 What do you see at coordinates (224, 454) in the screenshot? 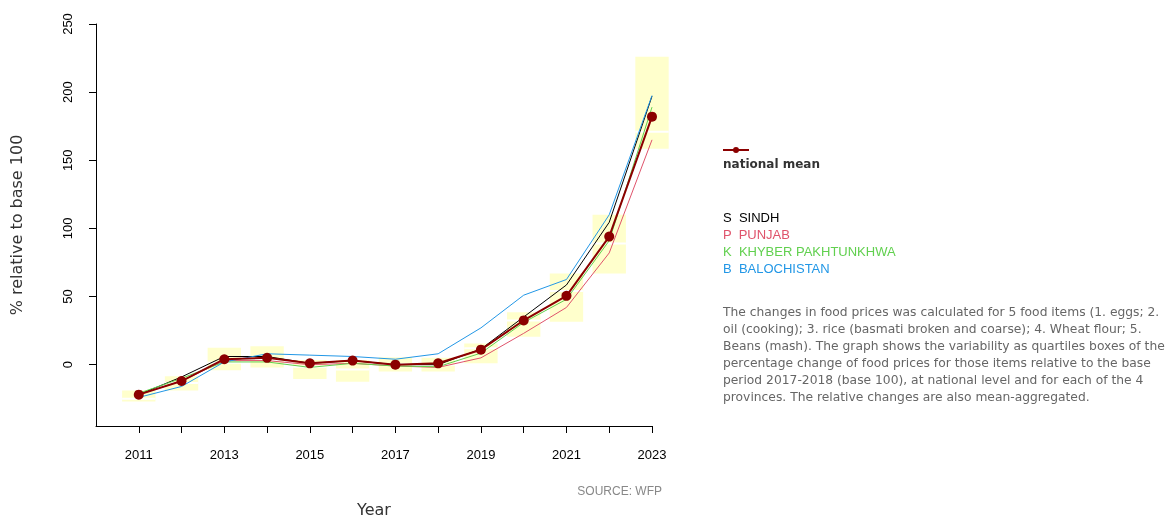
I see `x-tick-label: 2013` at bounding box center [224, 454].